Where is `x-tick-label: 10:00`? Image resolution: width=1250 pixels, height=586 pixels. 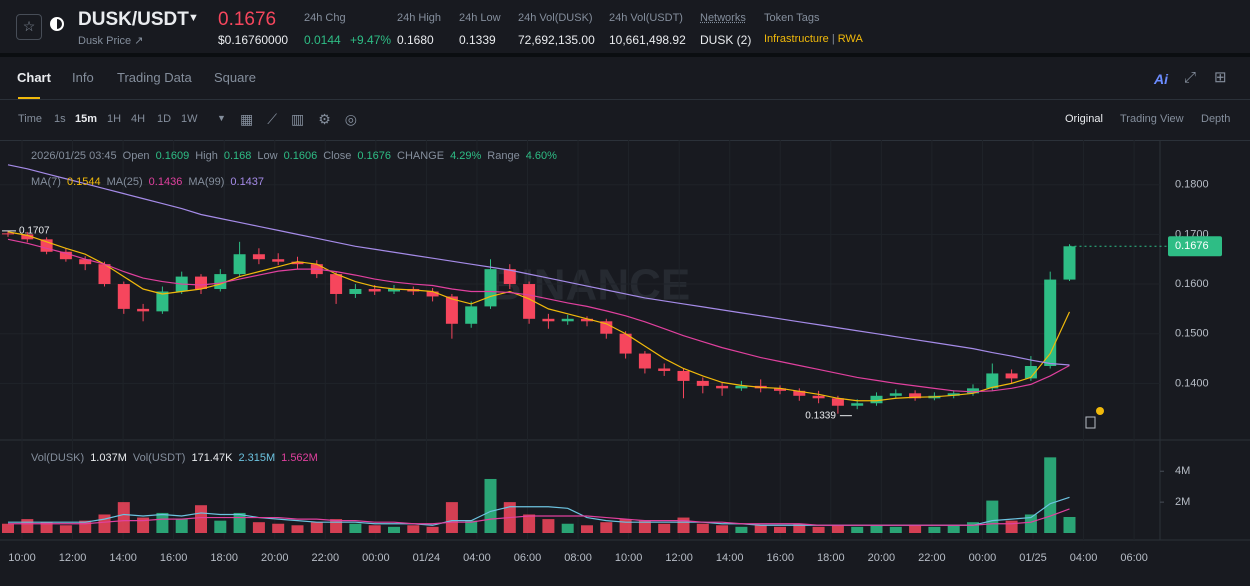
x-tick-label: 10:00 is located at coordinates (629, 558).